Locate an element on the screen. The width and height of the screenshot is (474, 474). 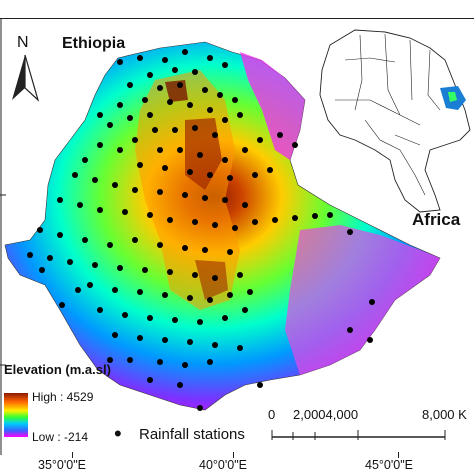
station-legend-label: Rainfall stations is located at coordinates (192, 434).